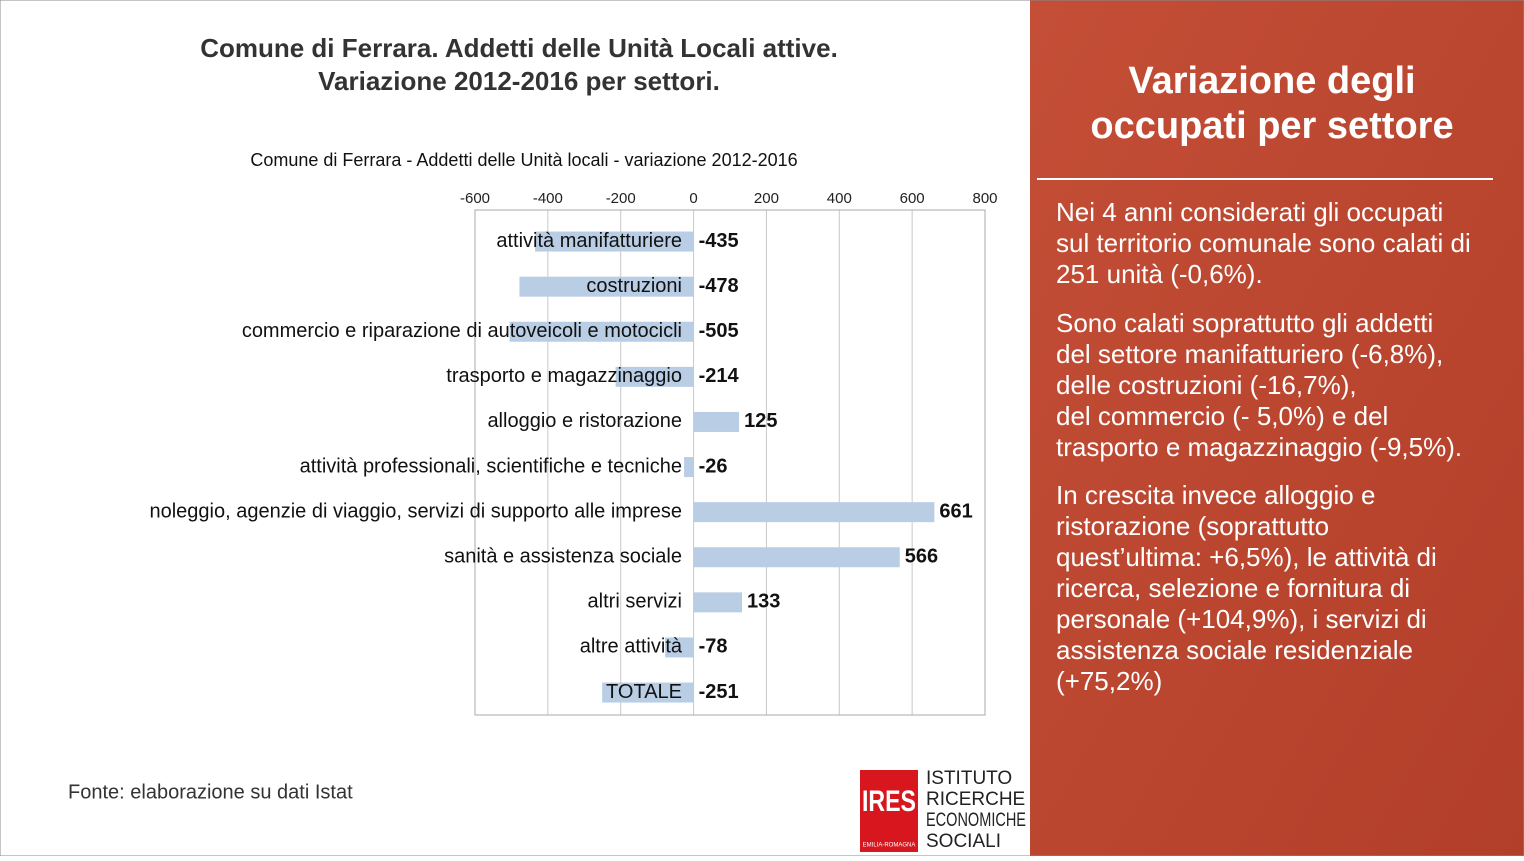 This screenshot has height=861, width=1524. Describe the element at coordinates (719, 286) in the screenshot. I see `value-label: -478` at that location.